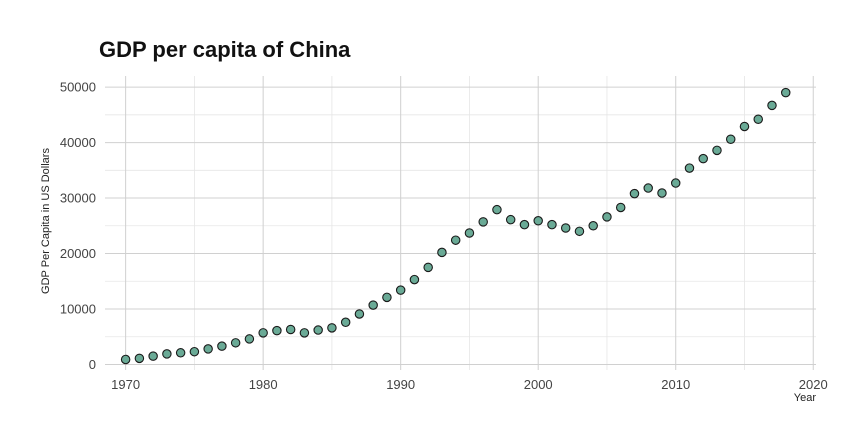  I want to click on x-tick-label: 2010, so click(675, 384).